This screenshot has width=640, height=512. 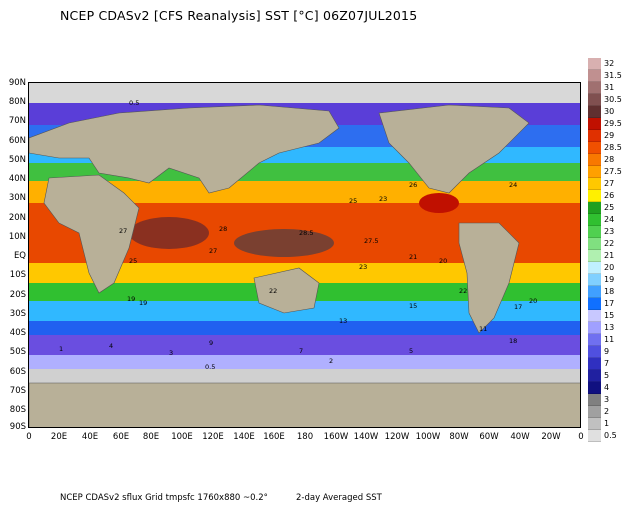 I want to click on colorbar-label: 15, so click(x=609, y=315).